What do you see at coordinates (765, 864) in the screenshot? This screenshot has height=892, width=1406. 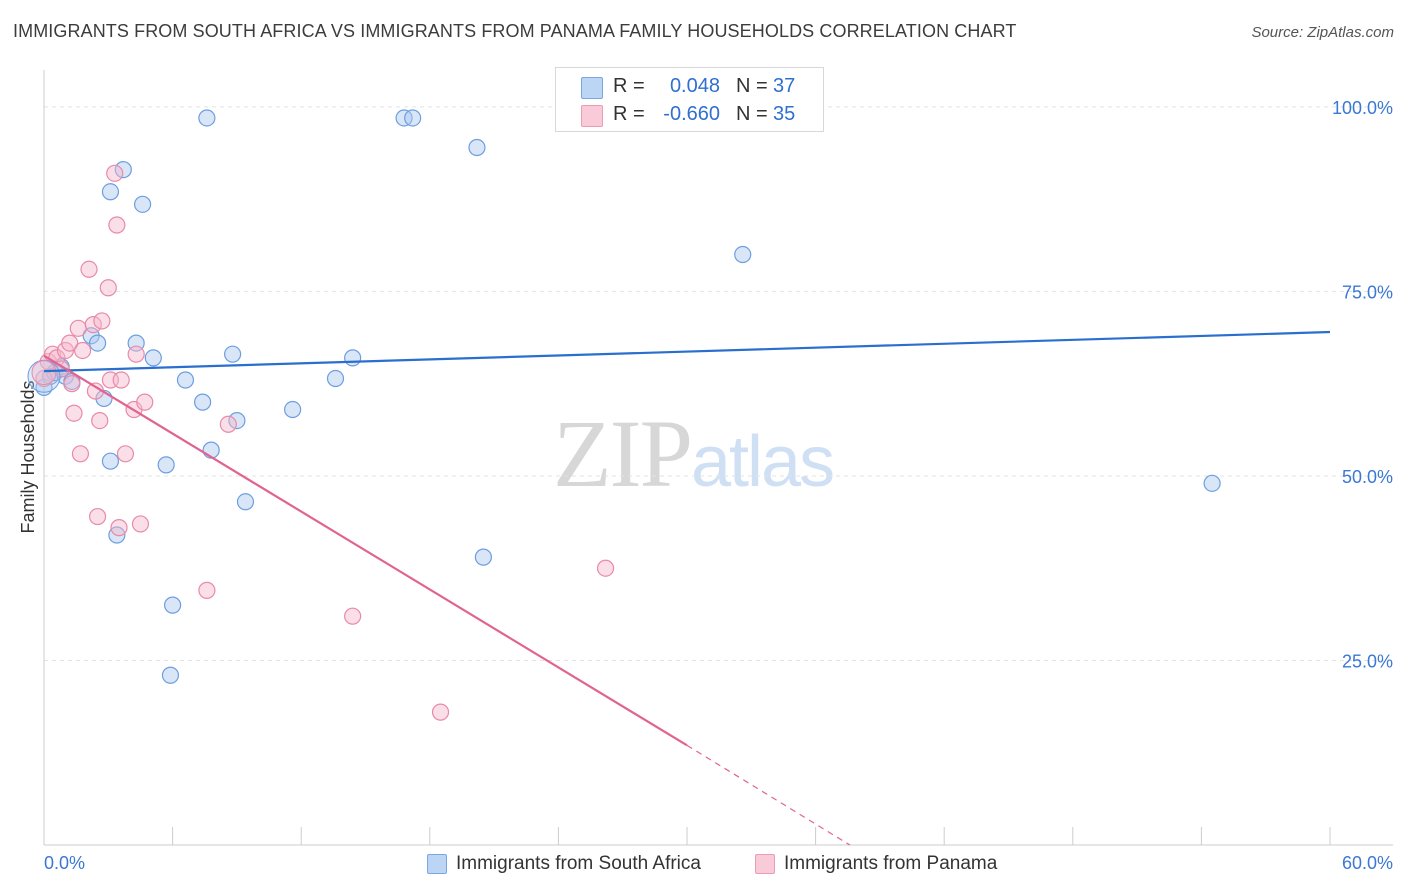 I see `series-swatch-panama` at bounding box center [765, 864].